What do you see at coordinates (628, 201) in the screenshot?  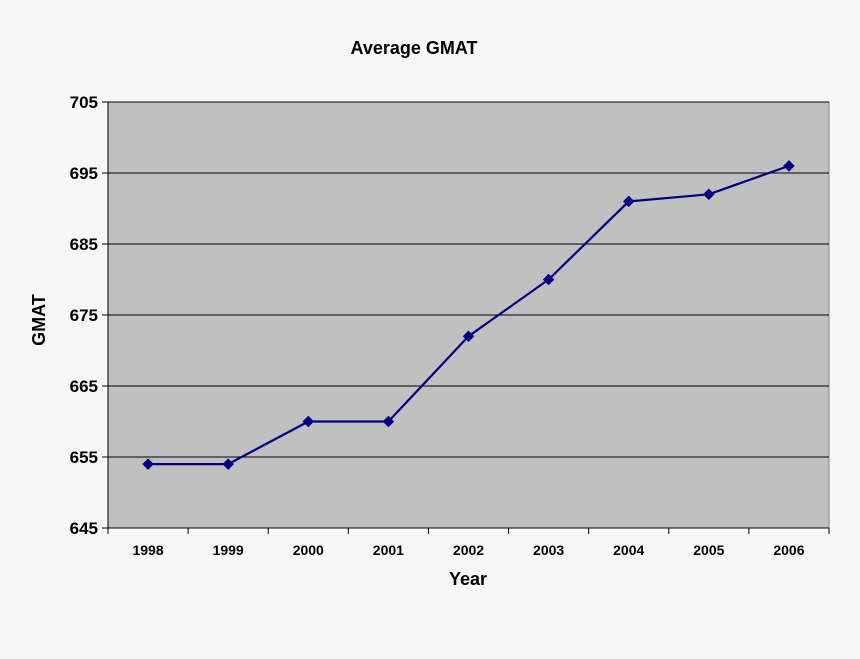 I see `data-point-2004` at bounding box center [628, 201].